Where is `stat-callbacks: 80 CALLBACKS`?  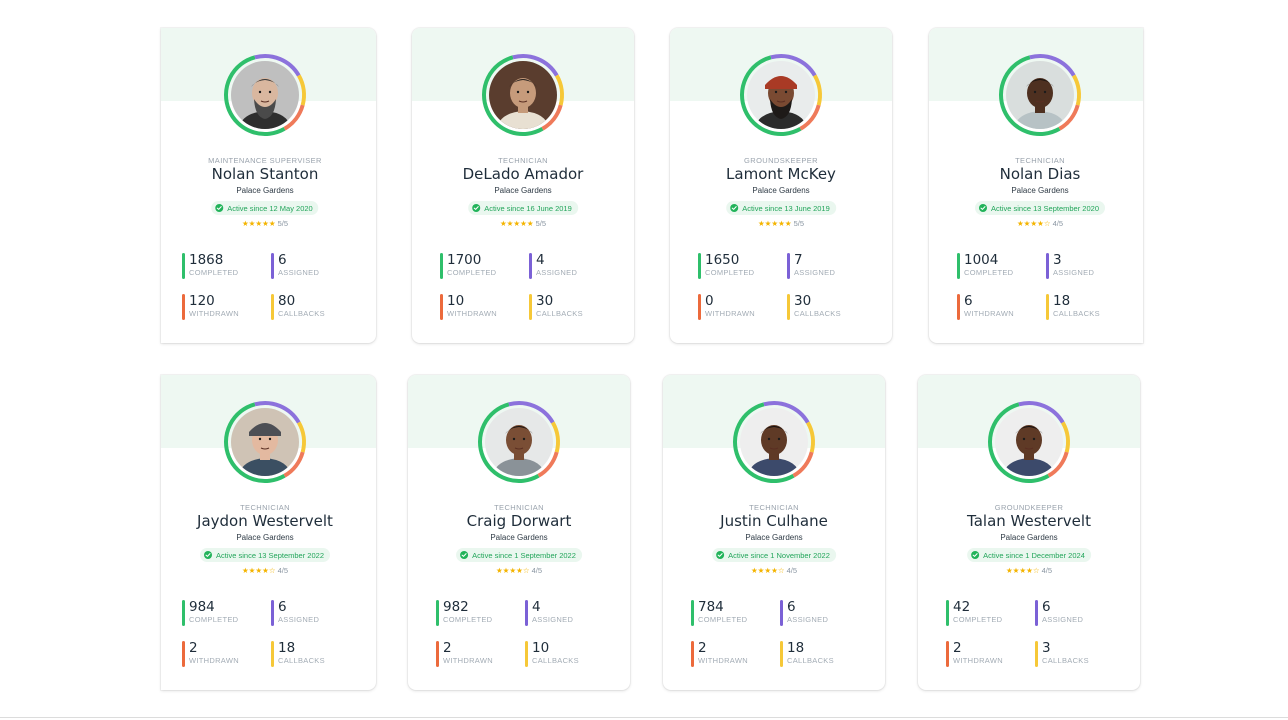 stat-callbacks: 80 CALLBACKS is located at coordinates (298, 307).